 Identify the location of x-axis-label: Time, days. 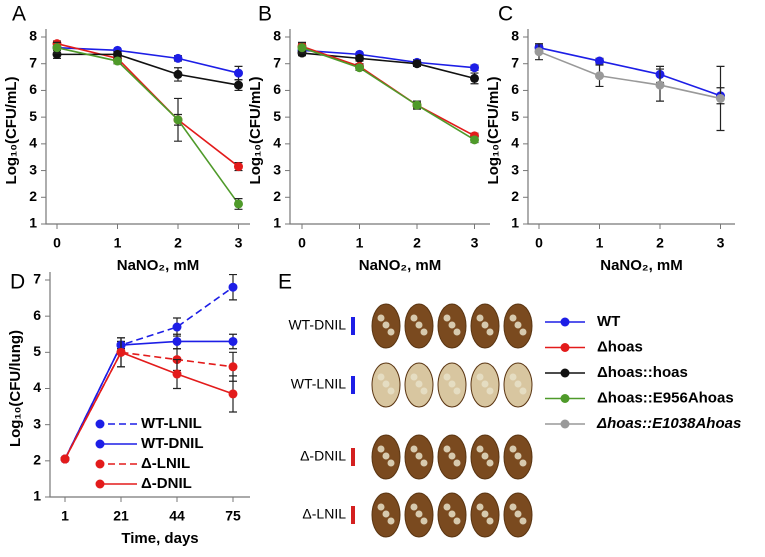
(159, 538).